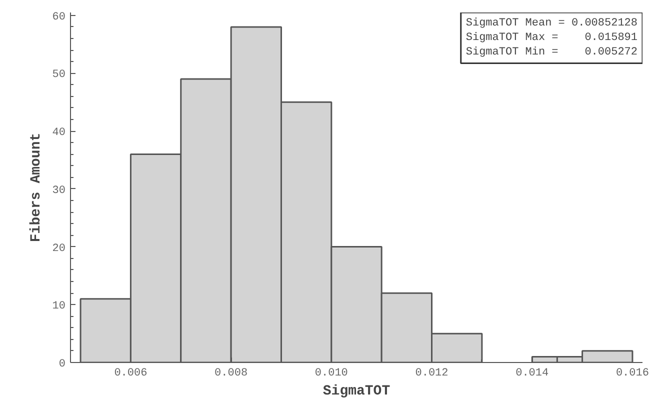 This screenshot has width=656, height=412. What do you see at coordinates (356, 392) in the screenshot?
I see `x-axis-title: SigmaTOT` at bounding box center [356, 392].